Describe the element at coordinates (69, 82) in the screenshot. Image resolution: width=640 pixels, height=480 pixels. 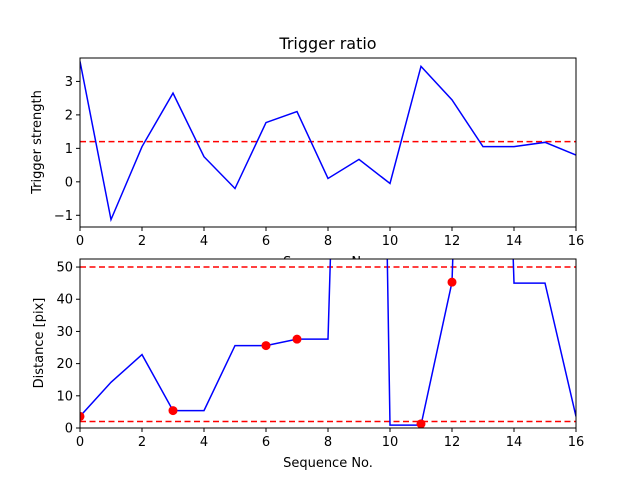
I see `y-tick-label: 3` at that location.